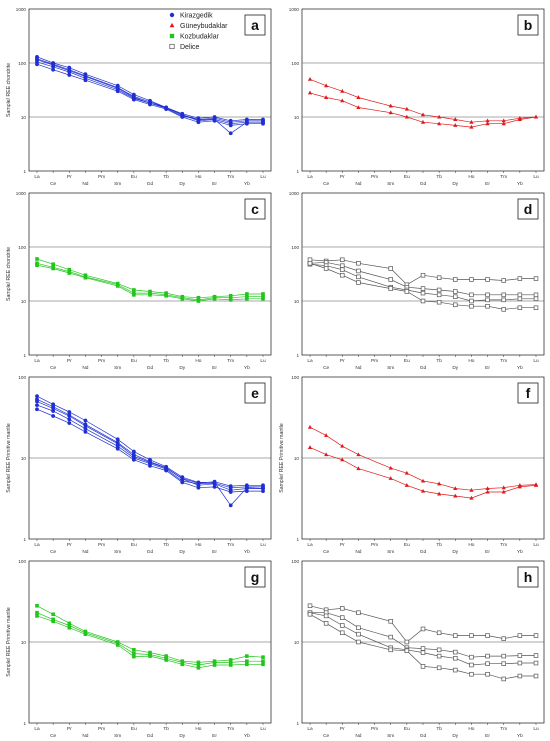 Image resolution: width=550 pixels, height=741 pixels. What do you see at coordinates (53, 552) in the screenshot?
I see `x-tick-label: Ce` at bounding box center [53, 552].